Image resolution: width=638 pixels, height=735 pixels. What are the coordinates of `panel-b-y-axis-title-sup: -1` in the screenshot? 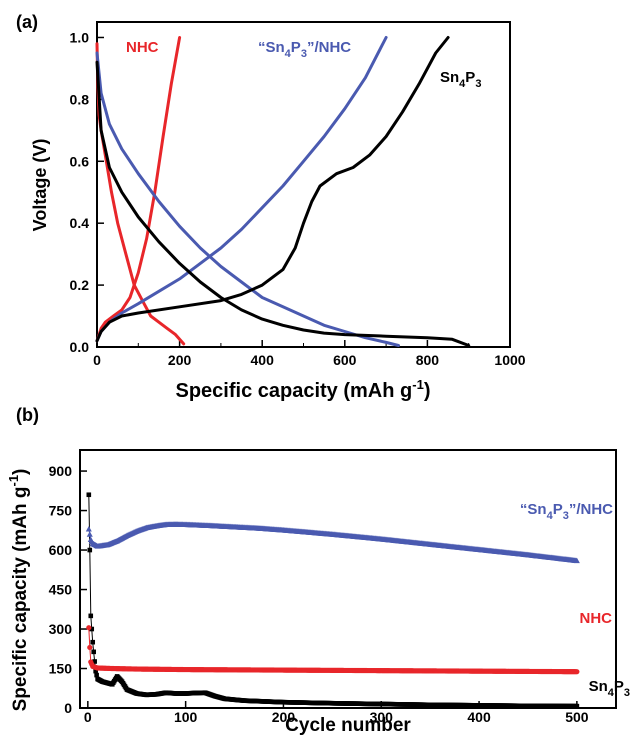 It's located at (13, 481).